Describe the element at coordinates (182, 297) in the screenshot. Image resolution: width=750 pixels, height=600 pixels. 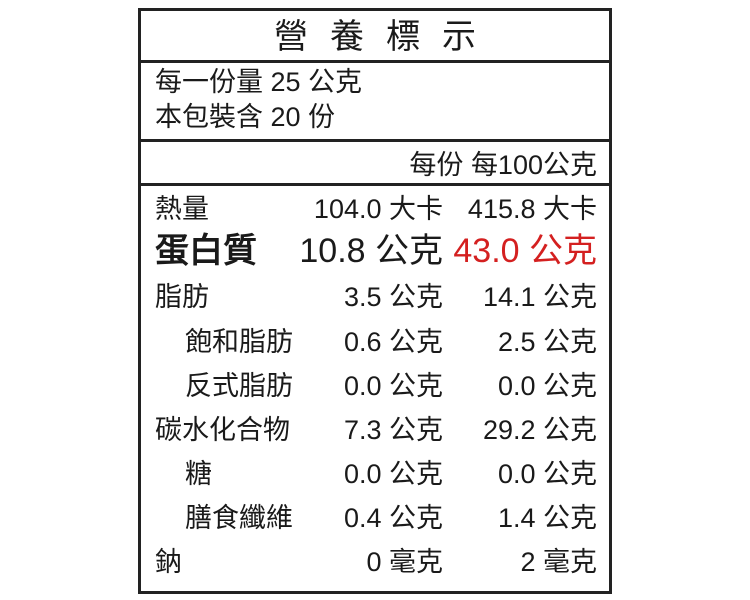
I see `row-label: 脂肪` at that location.